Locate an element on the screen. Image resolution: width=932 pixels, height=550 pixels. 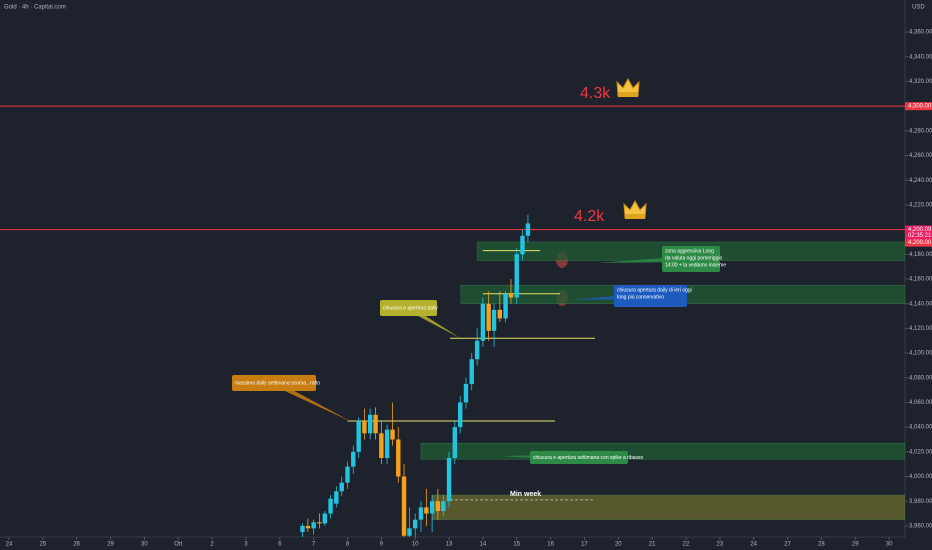
x-tick-label: 14 is located at coordinates (483, 545).